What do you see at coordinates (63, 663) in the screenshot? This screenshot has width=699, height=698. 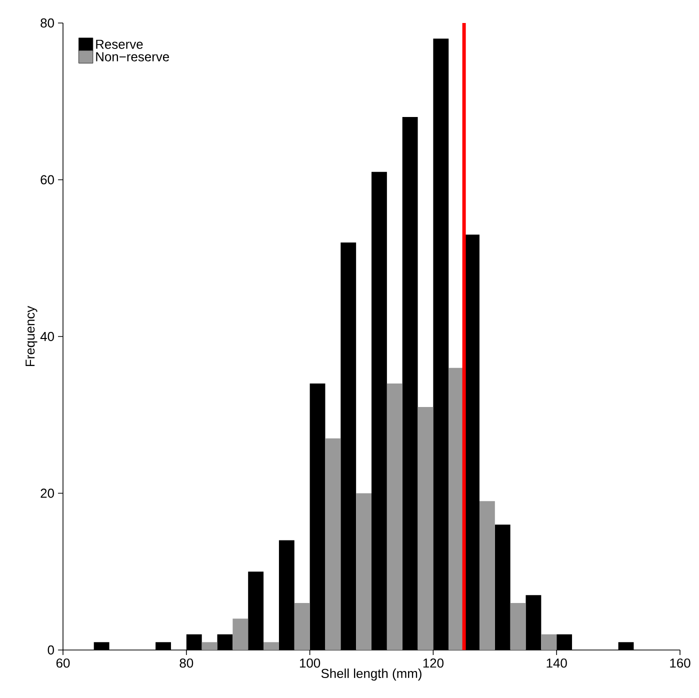 I see `x-tick-label: 60` at bounding box center [63, 663].